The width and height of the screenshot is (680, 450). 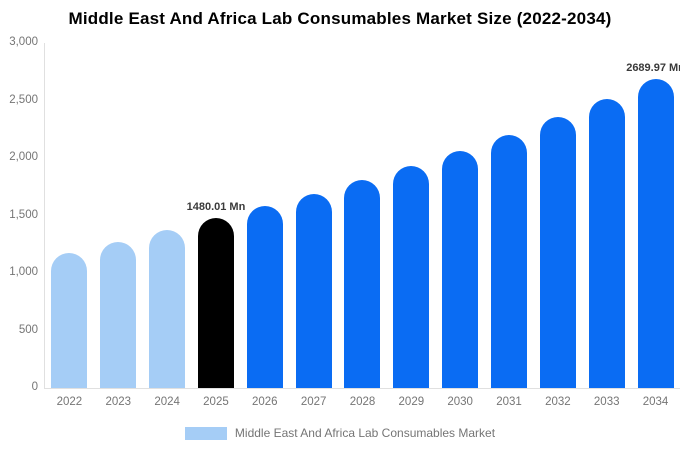 What do you see at coordinates (205, 433) in the screenshot?
I see `legend-swatch-icon` at bounding box center [205, 433].